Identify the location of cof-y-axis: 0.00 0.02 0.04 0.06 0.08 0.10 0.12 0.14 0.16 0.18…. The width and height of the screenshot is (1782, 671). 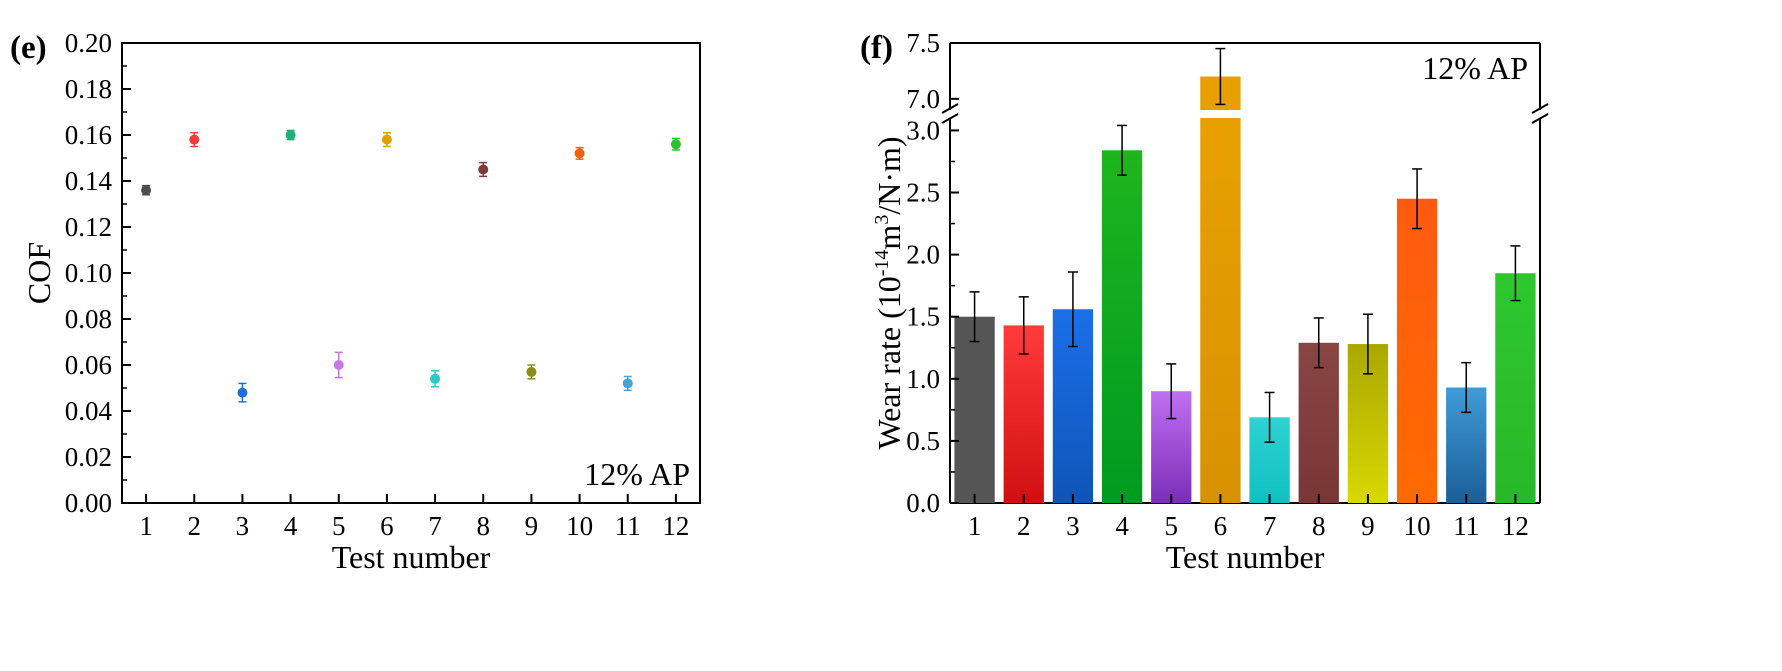
(98, 273).